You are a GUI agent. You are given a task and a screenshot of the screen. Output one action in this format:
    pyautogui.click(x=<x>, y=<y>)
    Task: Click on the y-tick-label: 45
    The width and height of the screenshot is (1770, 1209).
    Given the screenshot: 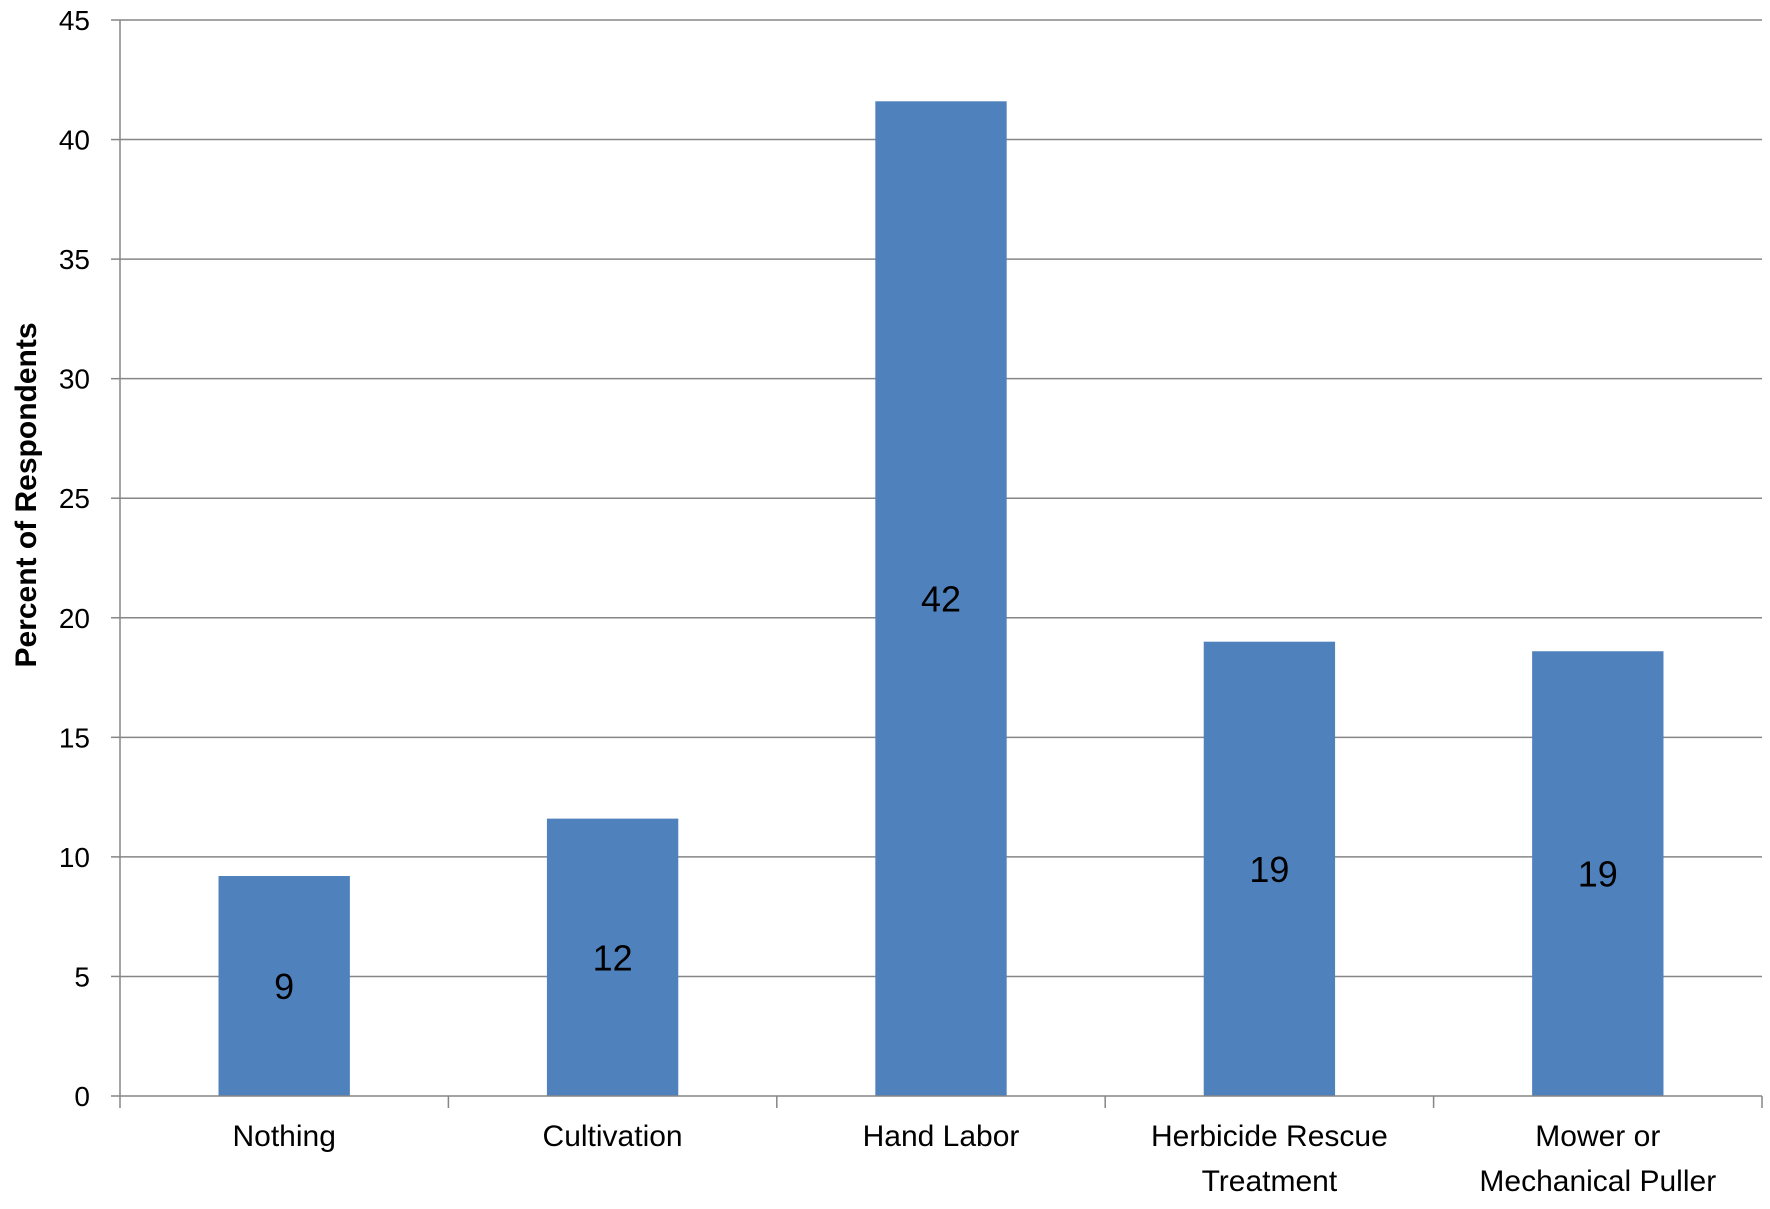 What is the action you would take?
    pyautogui.click(x=74, y=20)
    